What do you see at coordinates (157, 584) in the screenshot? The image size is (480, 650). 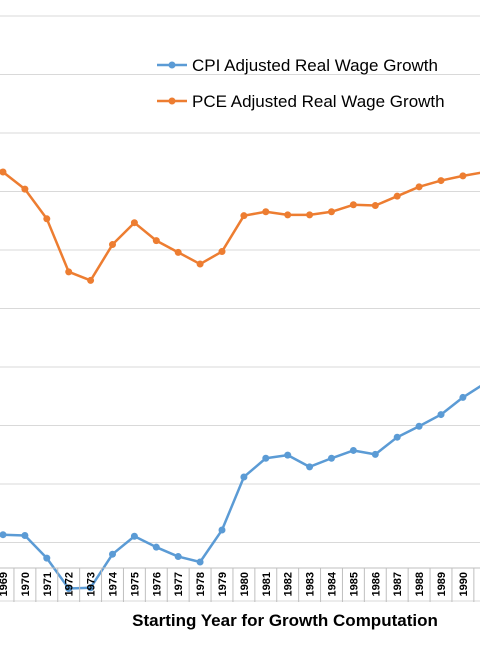 I see `x-tick-label: 1976` at bounding box center [157, 584].